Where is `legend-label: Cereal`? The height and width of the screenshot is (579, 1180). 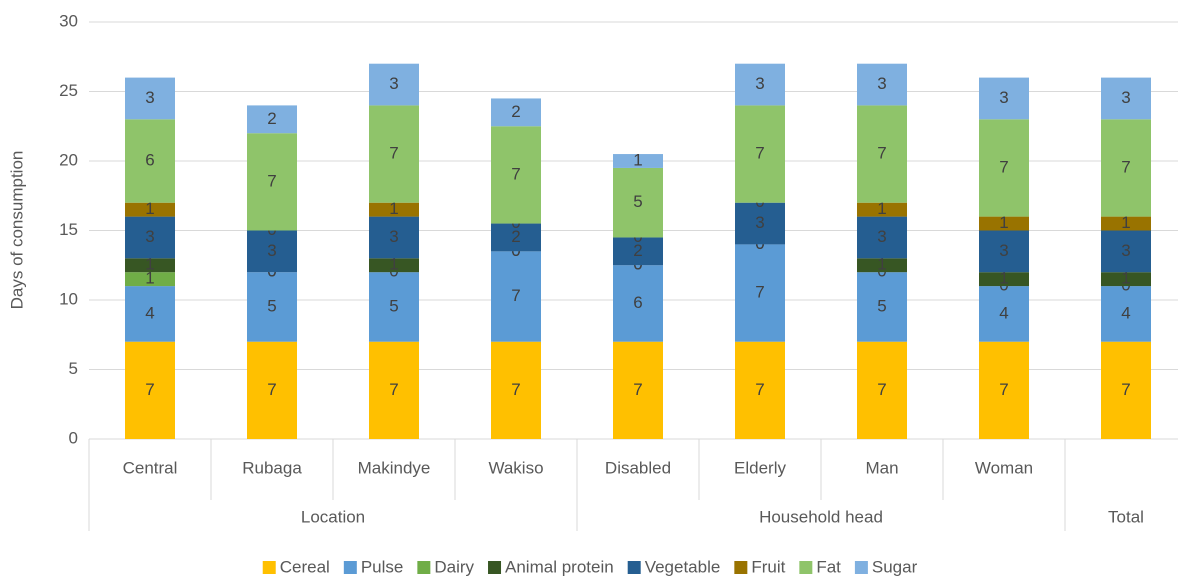
legend-label: Cereal is located at coordinates (305, 566).